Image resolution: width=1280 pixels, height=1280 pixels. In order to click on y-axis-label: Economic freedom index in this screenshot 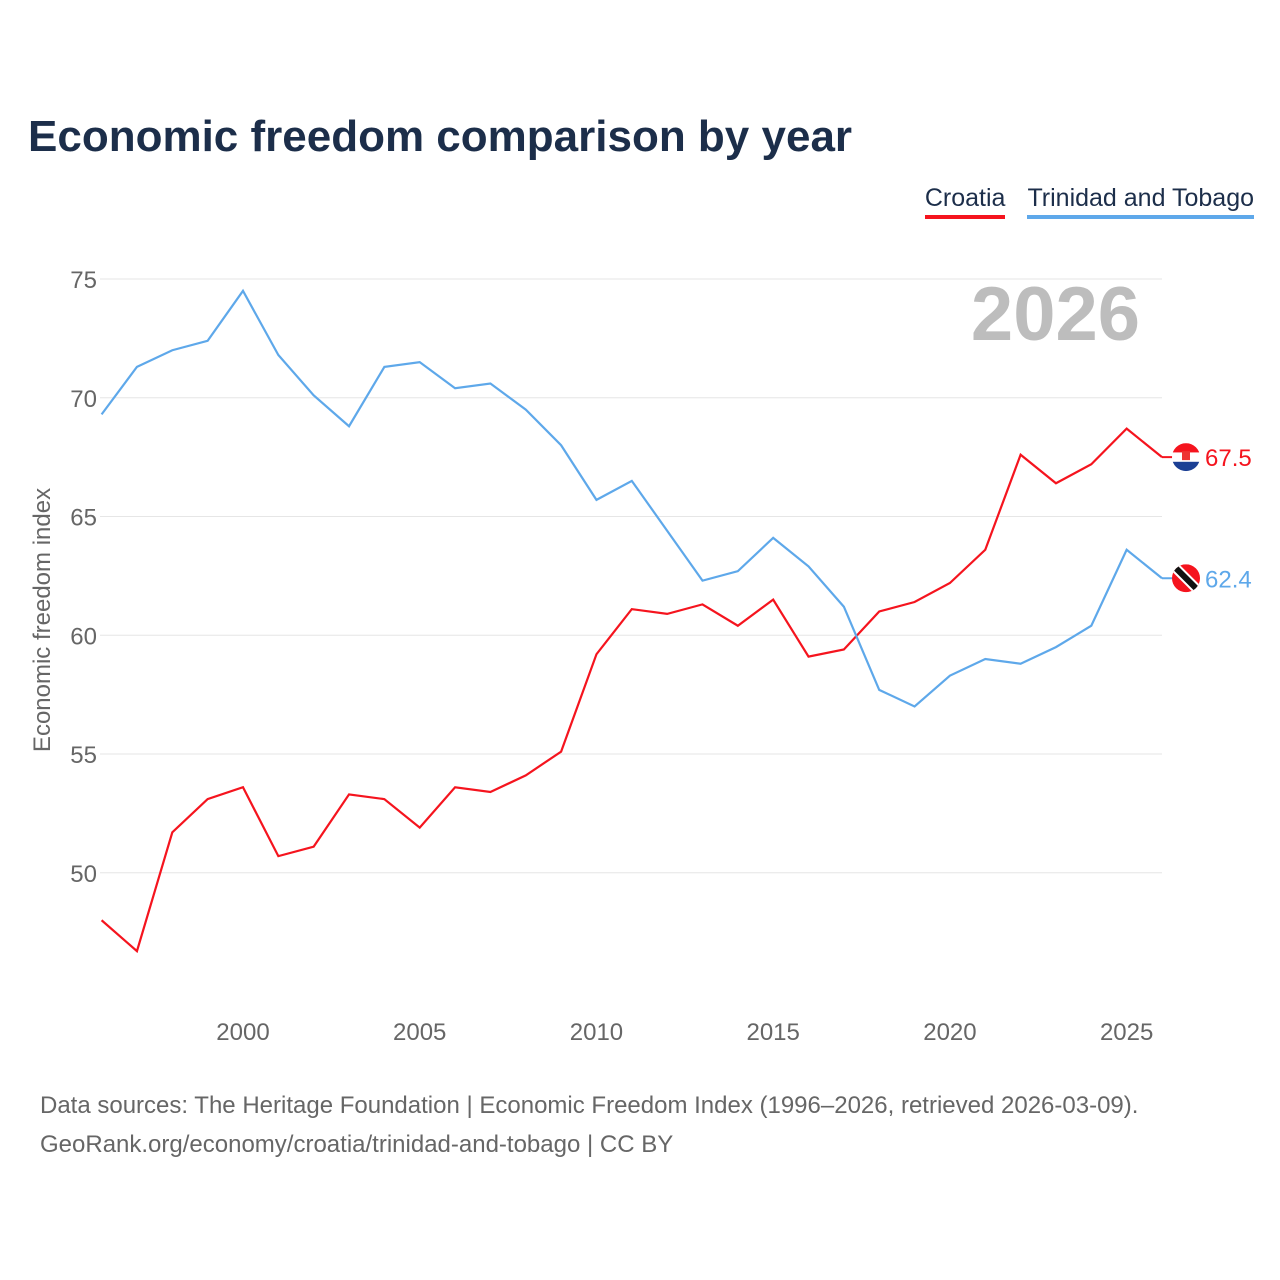, I will do `click(42, 620)`.